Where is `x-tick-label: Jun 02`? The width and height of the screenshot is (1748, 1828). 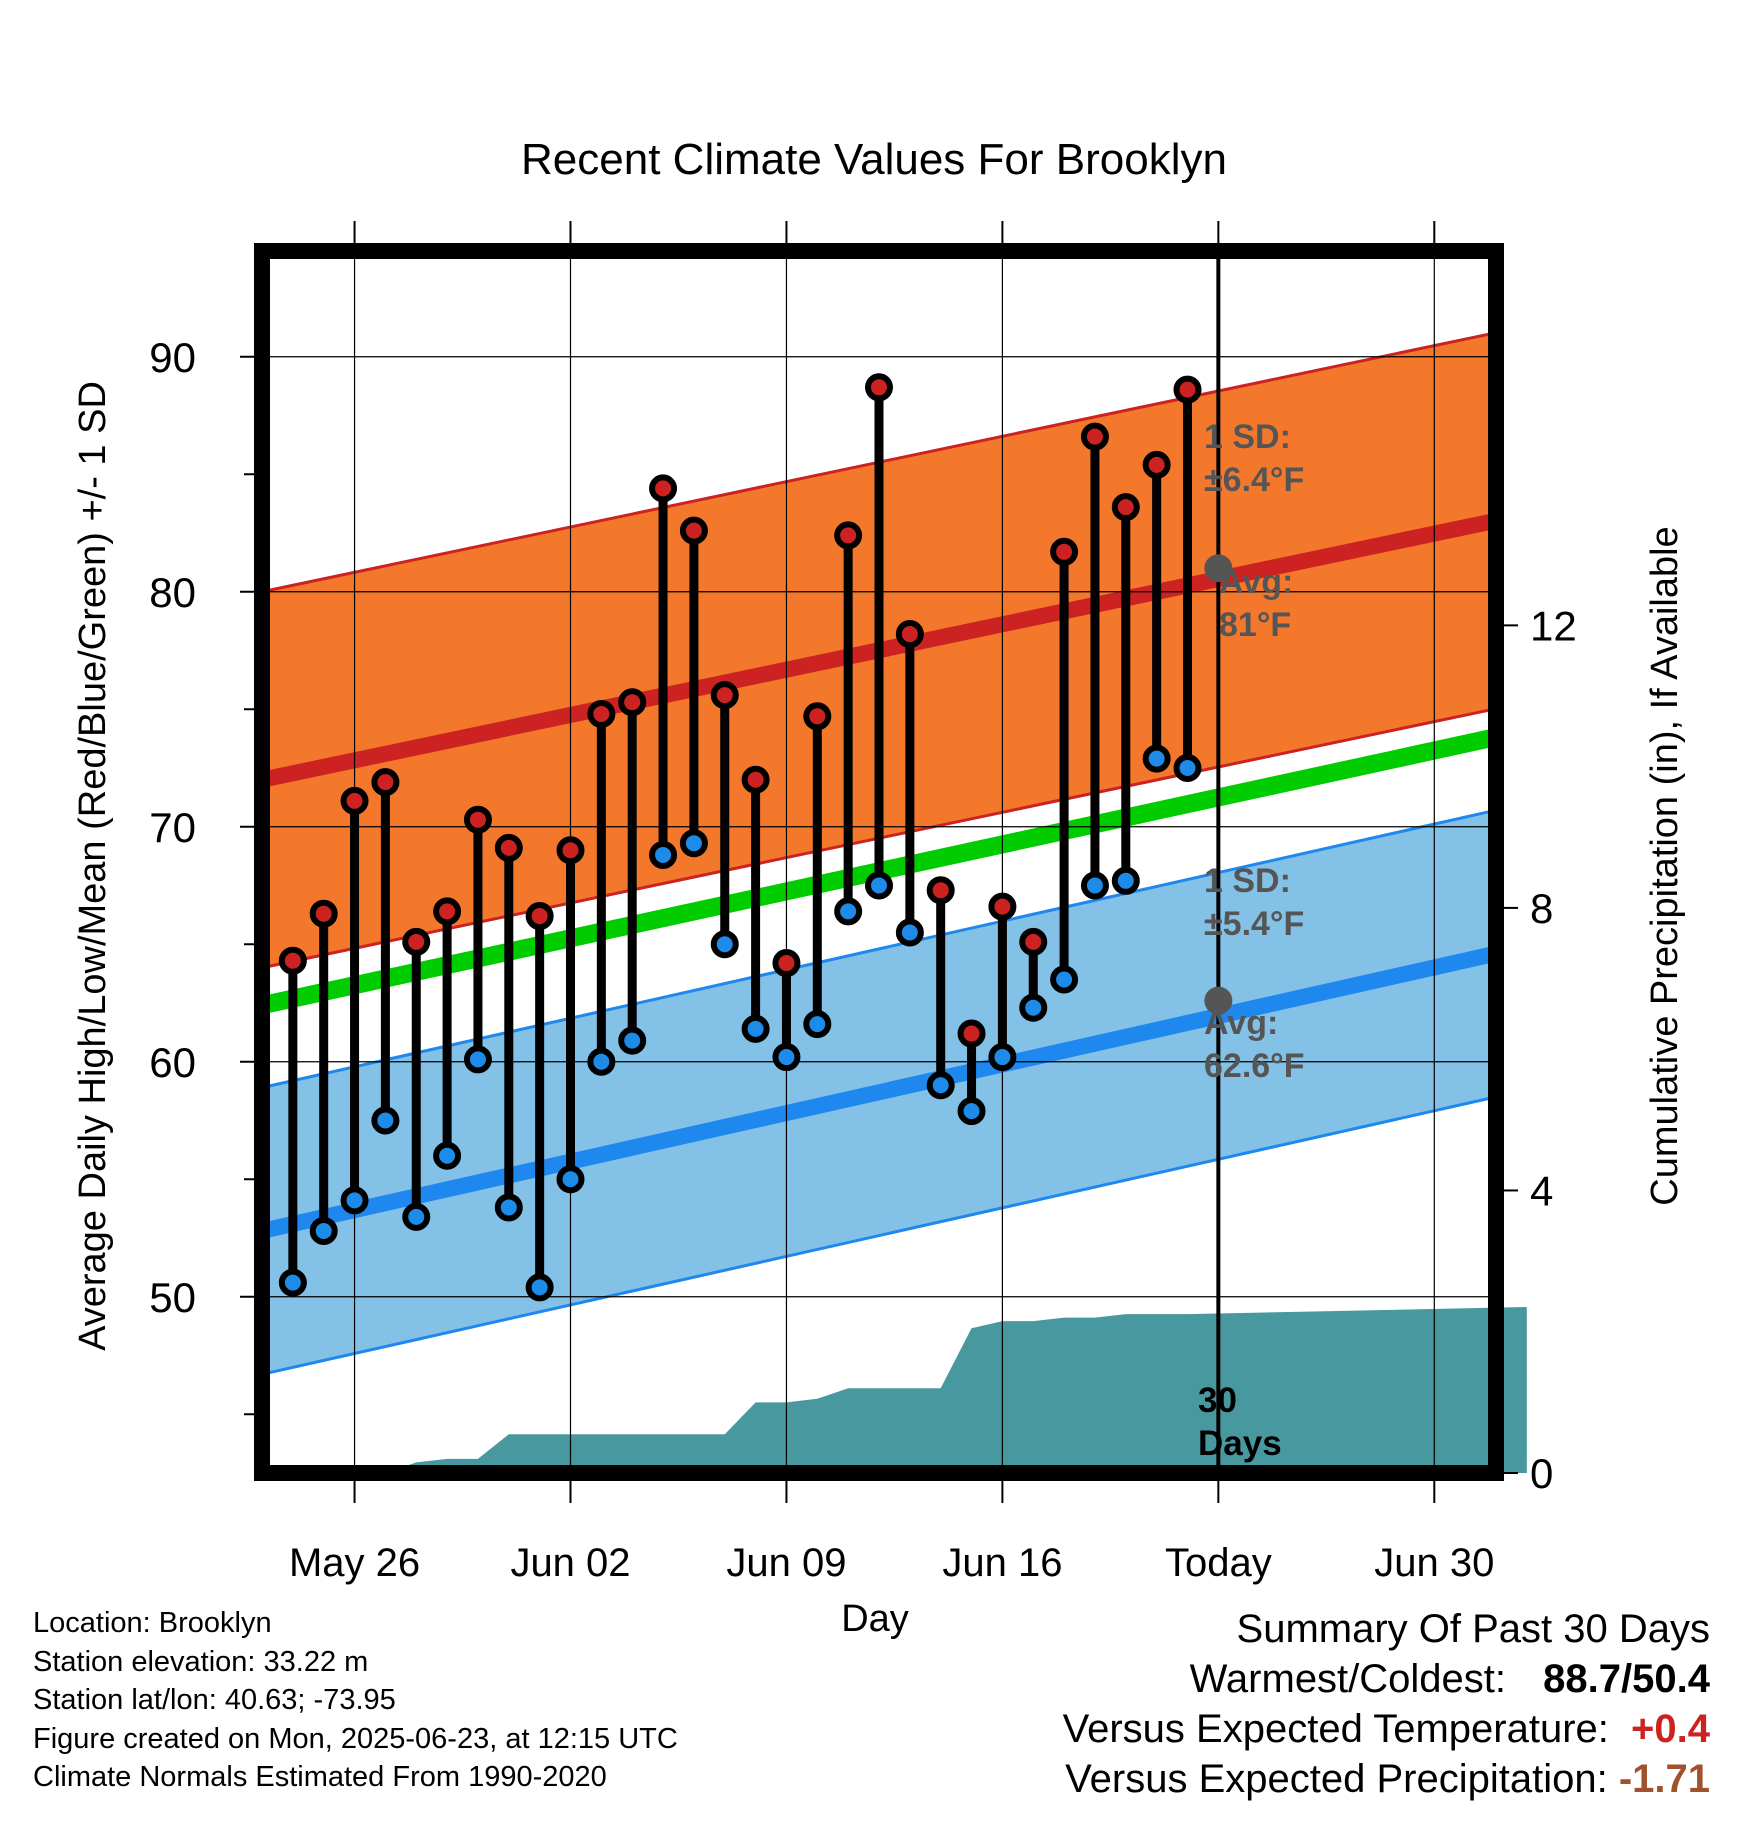 x-tick-label: Jun 02 is located at coordinates (570, 1563).